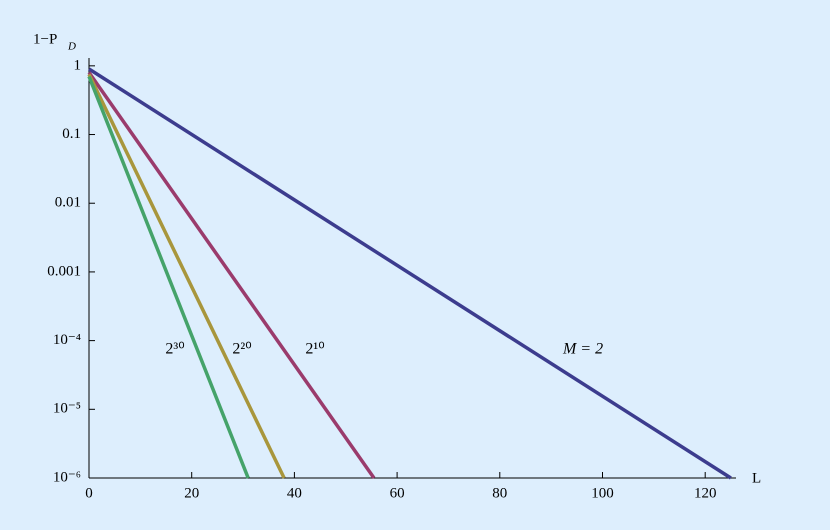 The height and width of the screenshot is (530, 830). What do you see at coordinates (397, 493) in the screenshot?
I see `x-tick-label: 60` at bounding box center [397, 493].